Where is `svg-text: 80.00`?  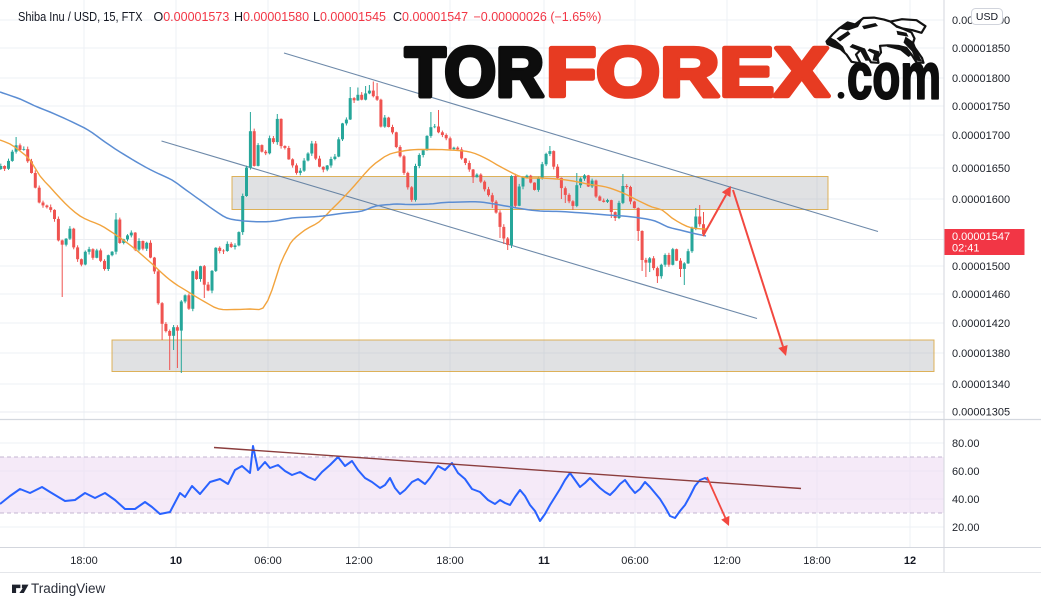
svg-text: 80.00 is located at coordinates (966, 444).